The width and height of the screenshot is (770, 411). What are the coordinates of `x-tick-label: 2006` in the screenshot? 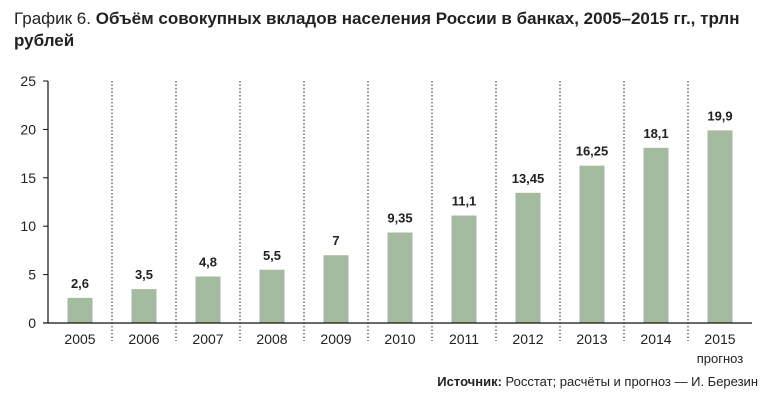 It's located at (143, 339).